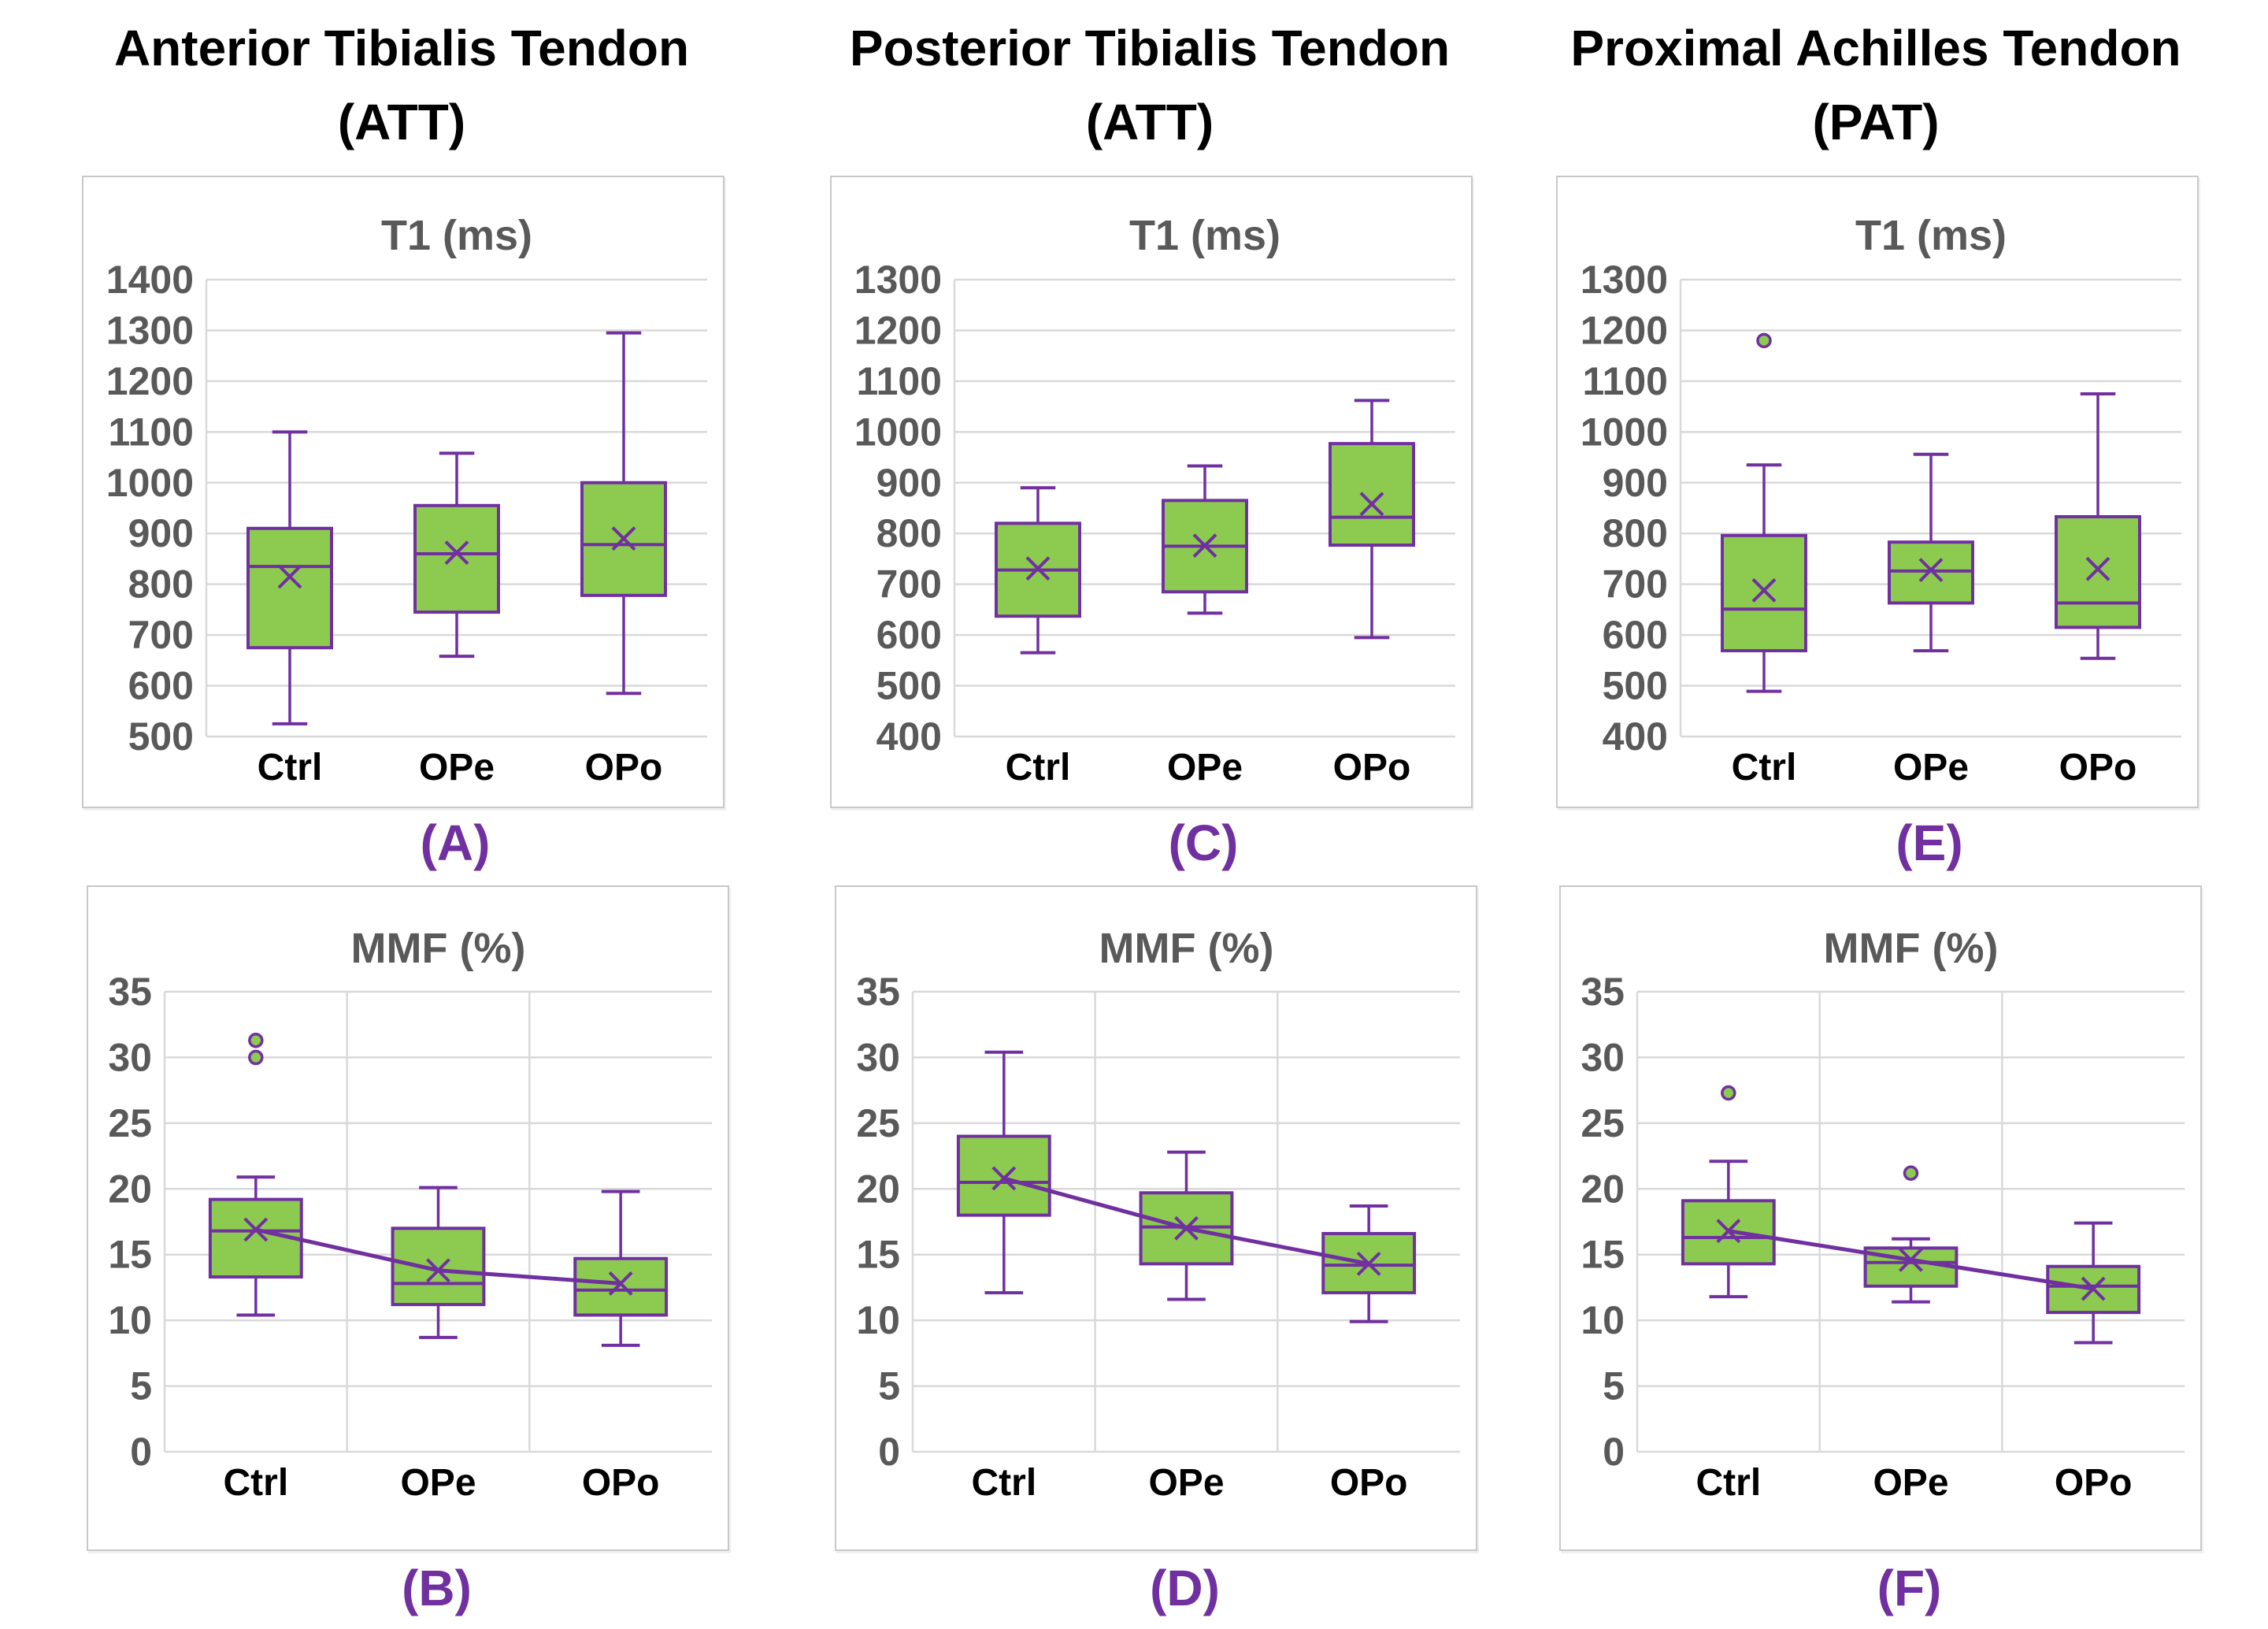 The width and height of the screenshot is (2268, 1629). Describe the element at coordinates (1185, 1588) in the screenshot. I see `panel-letter-d: (D)` at that location.